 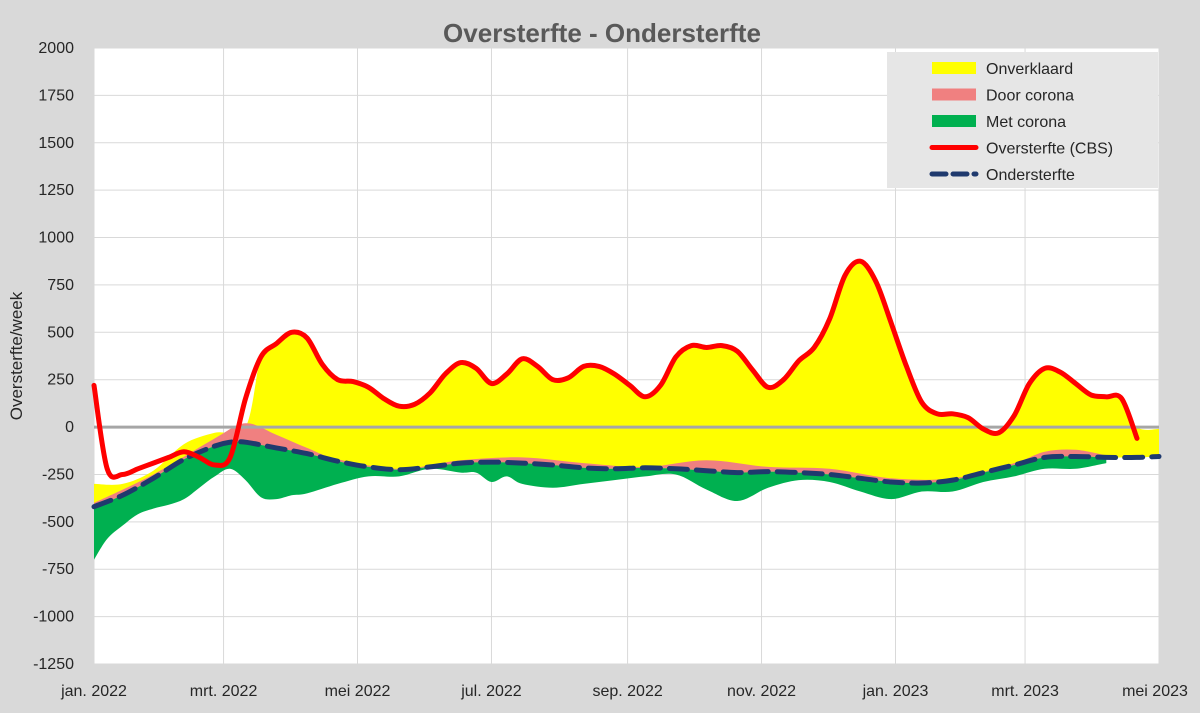 I want to click on area-door-corona, so click(x=600, y=465).